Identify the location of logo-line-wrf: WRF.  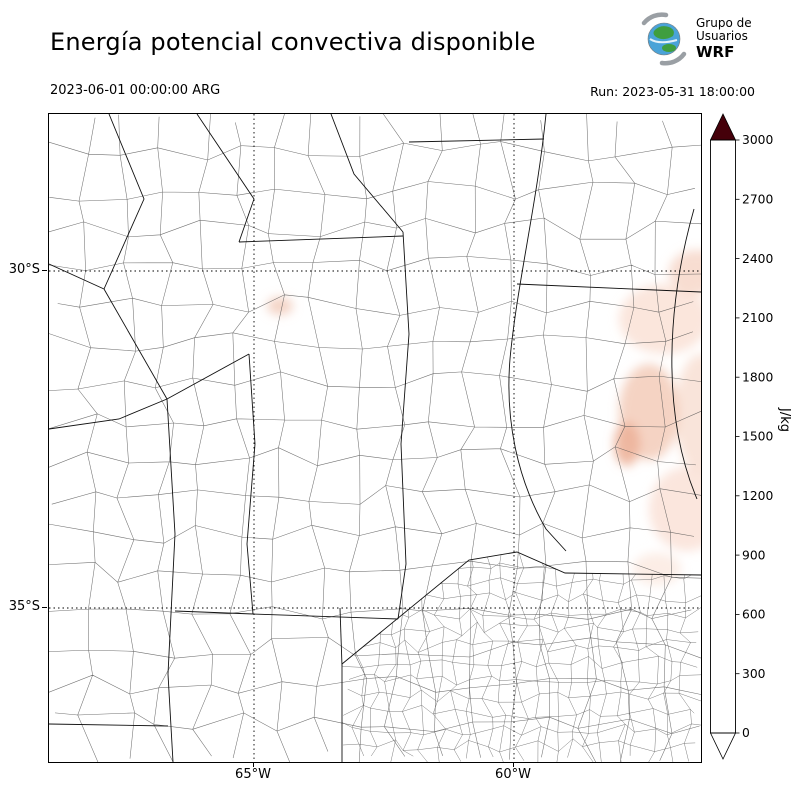
(715, 52).